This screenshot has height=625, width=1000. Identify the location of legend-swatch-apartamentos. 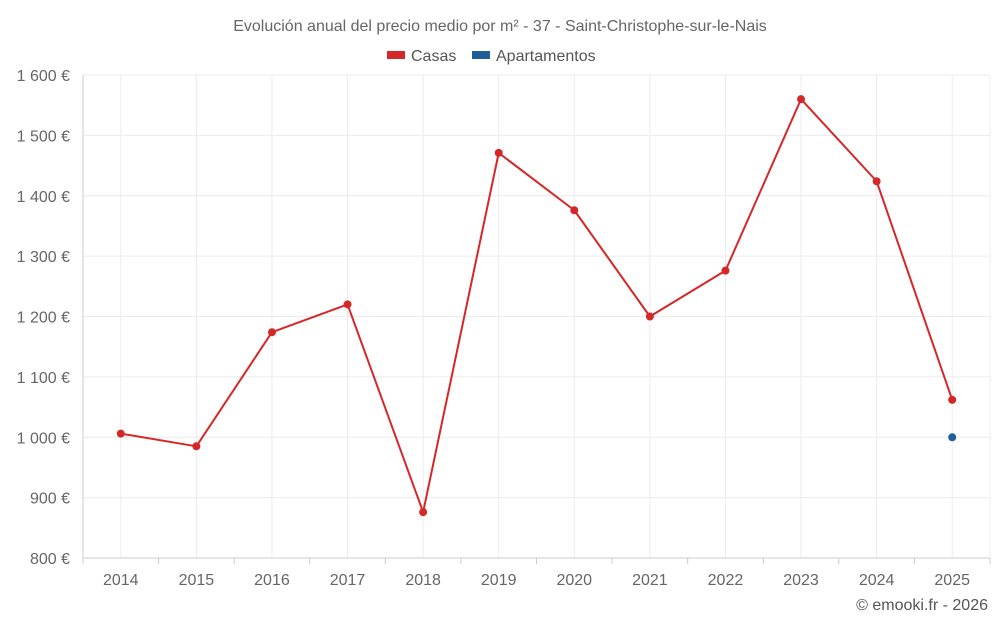
(481, 55).